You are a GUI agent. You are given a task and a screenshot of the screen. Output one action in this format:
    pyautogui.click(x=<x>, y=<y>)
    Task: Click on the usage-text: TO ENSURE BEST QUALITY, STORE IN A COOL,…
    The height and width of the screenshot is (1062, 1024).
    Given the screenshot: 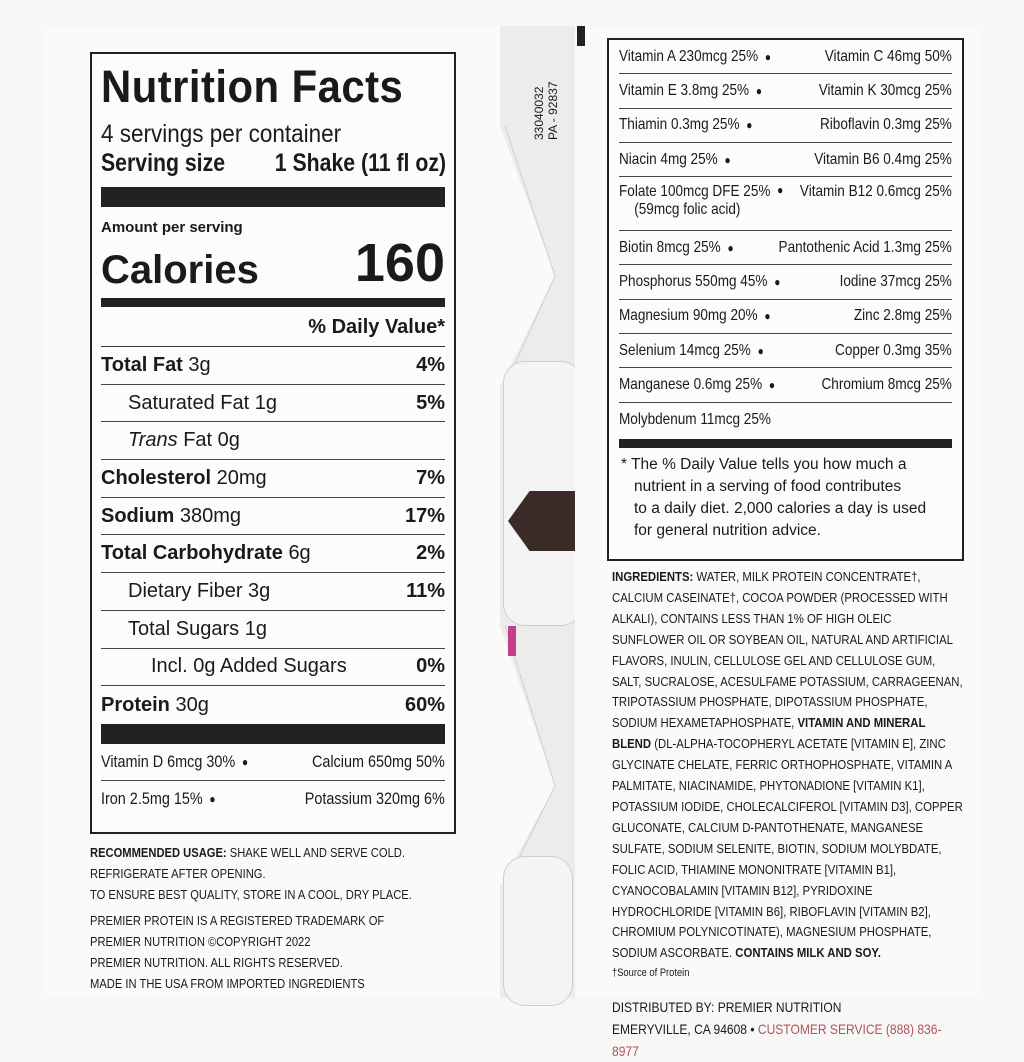 What is the action you would take?
    pyautogui.click(x=251, y=894)
    